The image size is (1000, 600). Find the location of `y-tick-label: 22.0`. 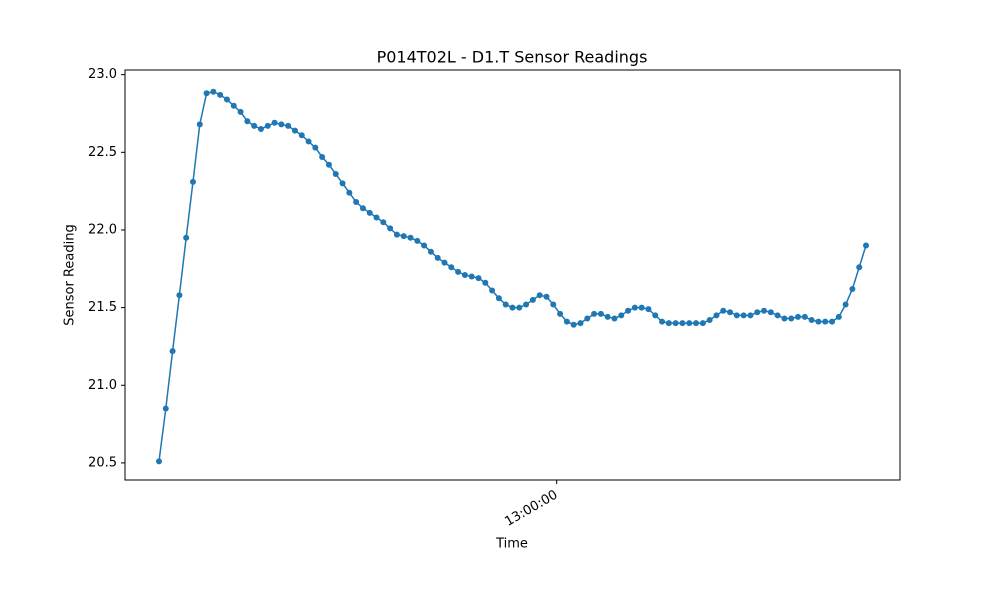

y-tick-label: 22.0 is located at coordinates (102, 229).